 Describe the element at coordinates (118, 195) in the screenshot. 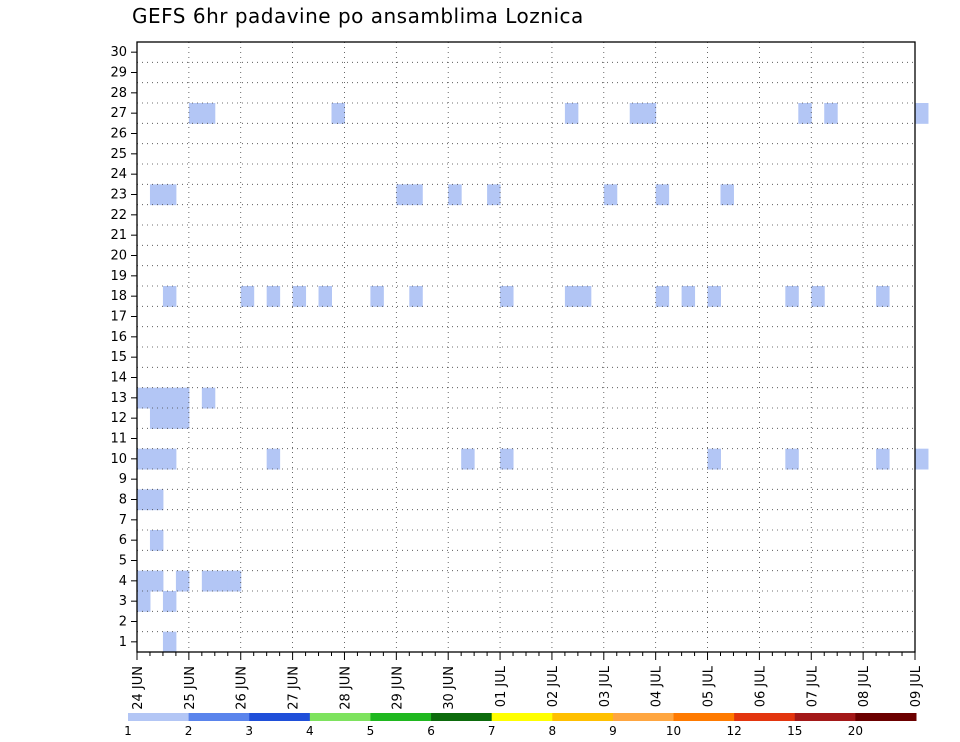

I see `y-tick-label: 23` at that location.